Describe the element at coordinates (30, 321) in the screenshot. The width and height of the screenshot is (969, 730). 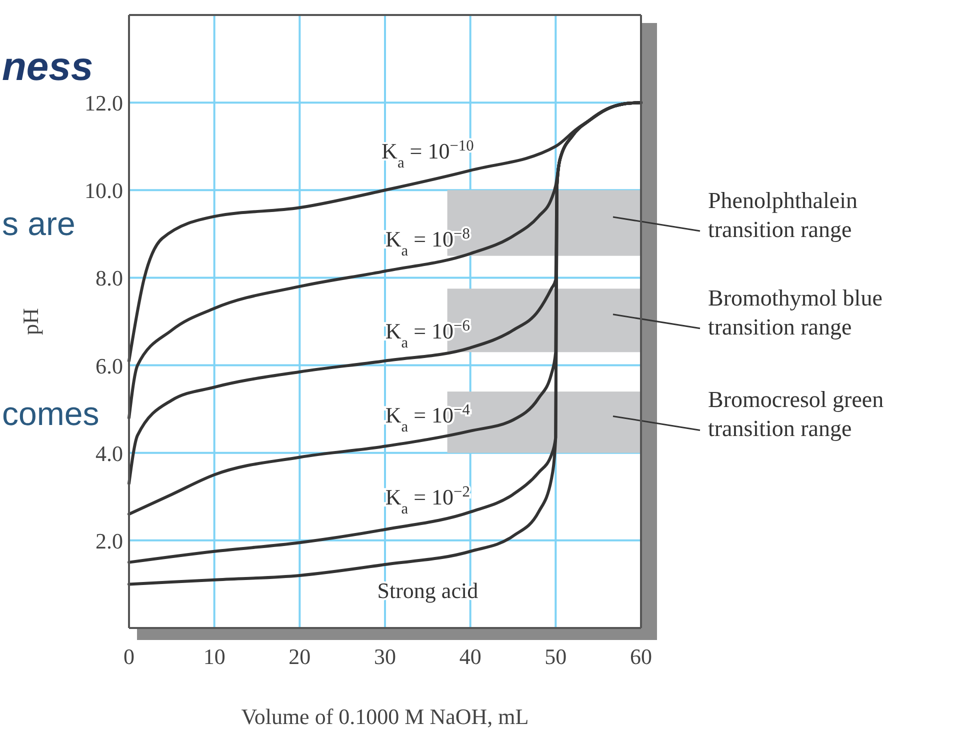
I see `y-axis-title: pH` at that location.